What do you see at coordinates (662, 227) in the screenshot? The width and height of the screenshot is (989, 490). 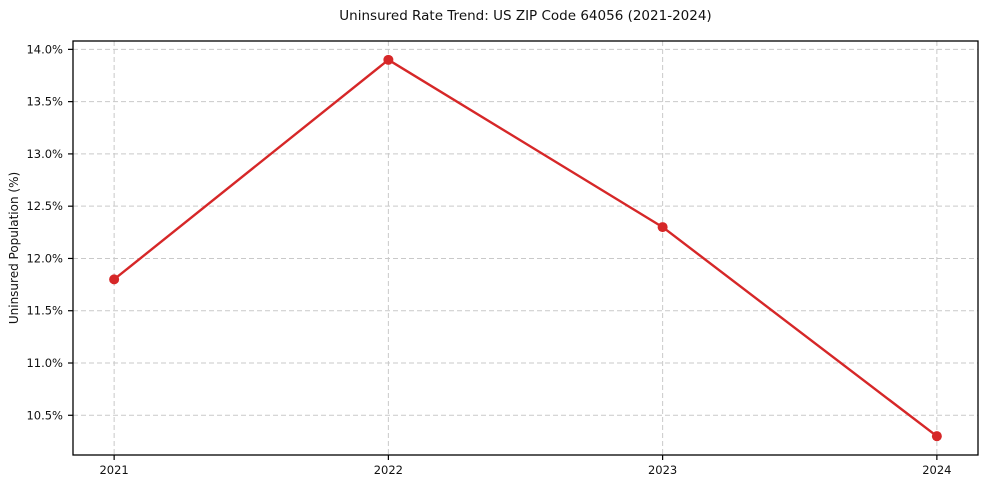 I see `data-point-2023` at bounding box center [662, 227].